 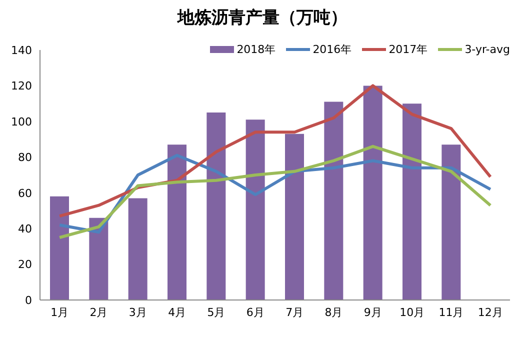 I want to click on legend-label: 3-yr-avg, so click(x=487, y=49).